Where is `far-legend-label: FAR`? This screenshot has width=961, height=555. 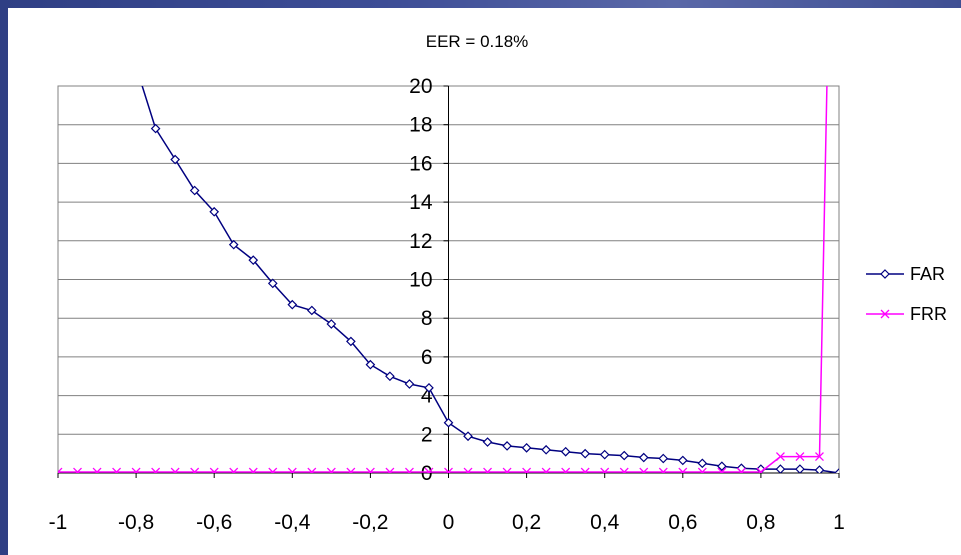 far-legend-label: FAR is located at coordinates (927, 274).